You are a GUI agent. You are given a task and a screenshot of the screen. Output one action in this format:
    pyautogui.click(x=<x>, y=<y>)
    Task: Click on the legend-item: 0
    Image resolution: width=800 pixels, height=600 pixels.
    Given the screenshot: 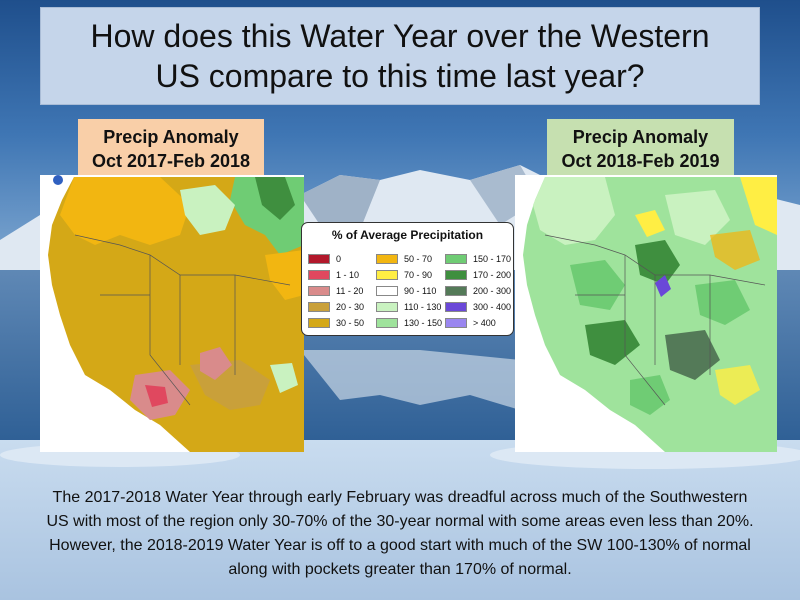 What is the action you would take?
    pyautogui.click(x=324, y=259)
    